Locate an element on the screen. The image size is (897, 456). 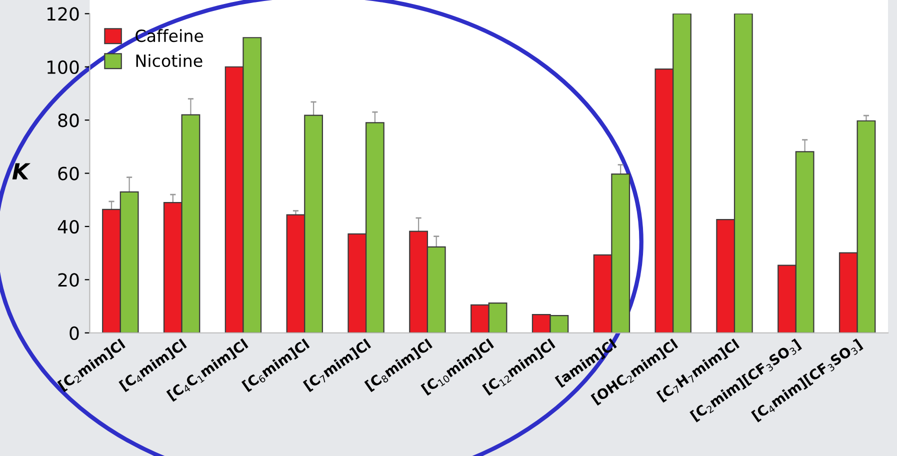
y-tick-label: 120 is located at coordinates (63, 14).